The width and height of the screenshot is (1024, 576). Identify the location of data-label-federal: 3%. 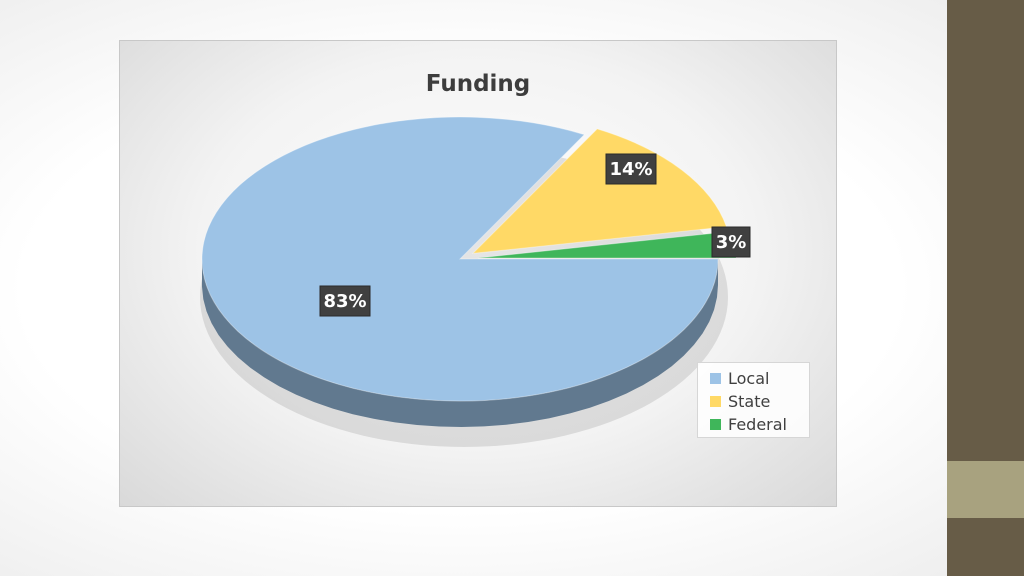
(731, 242).